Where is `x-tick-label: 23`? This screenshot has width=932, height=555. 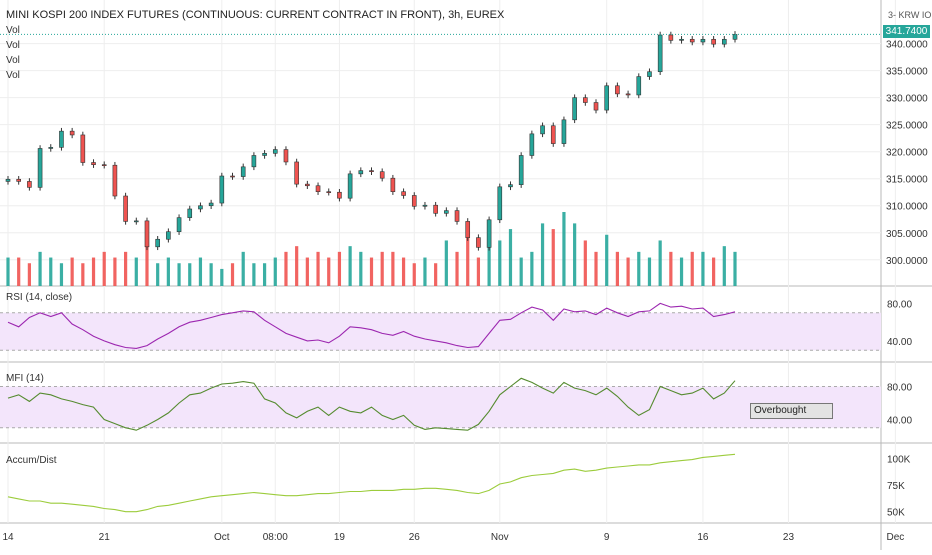
x-tick-label: 23 is located at coordinates (789, 537).